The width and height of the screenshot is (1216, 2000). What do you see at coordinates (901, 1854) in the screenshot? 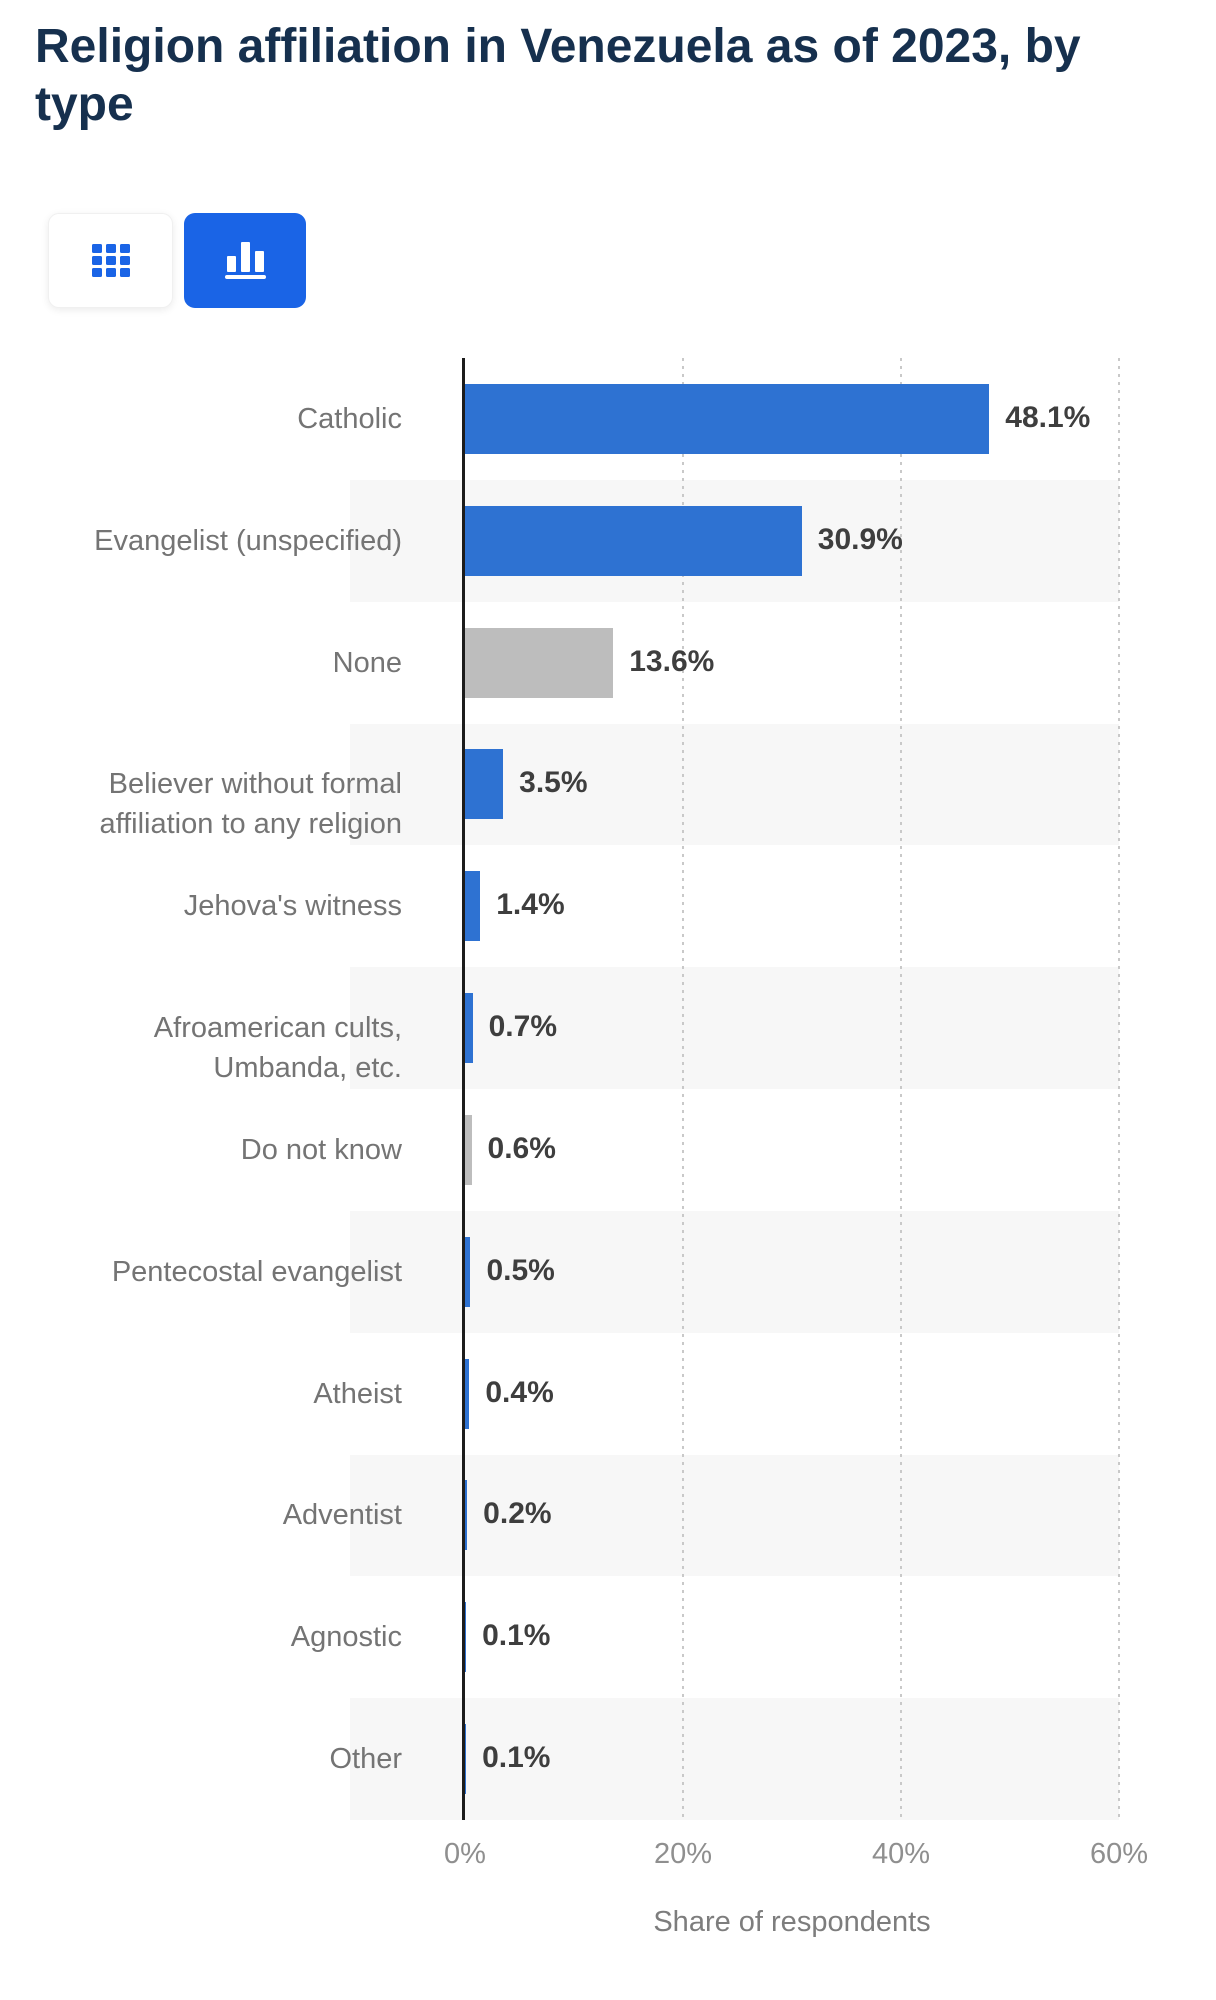
I see `x-tick-label: 40%` at bounding box center [901, 1854].